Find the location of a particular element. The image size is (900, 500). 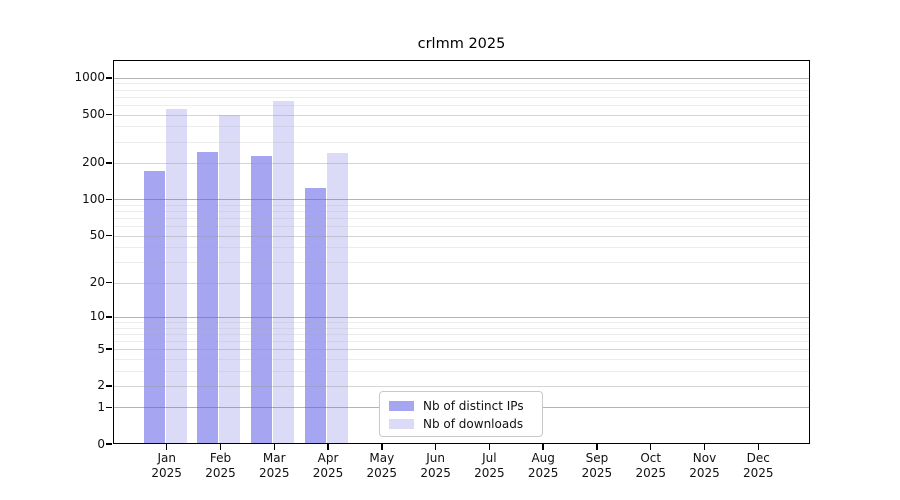

y-tick-label: 100 is located at coordinates (93, 198).